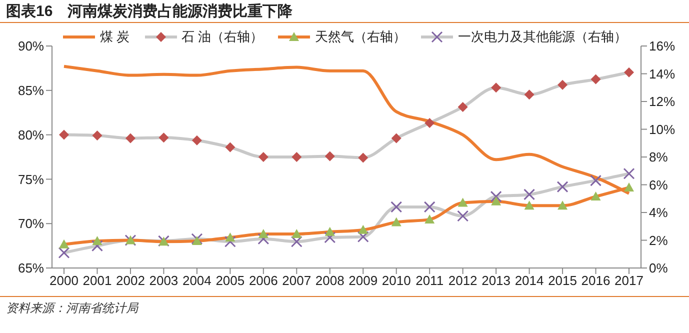 Image resolution: width=689 pixels, height=333 pixels. What do you see at coordinates (72, 308) in the screenshot?
I see `text: 资料来源：河南省统计局` at bounding box center [72, 308].